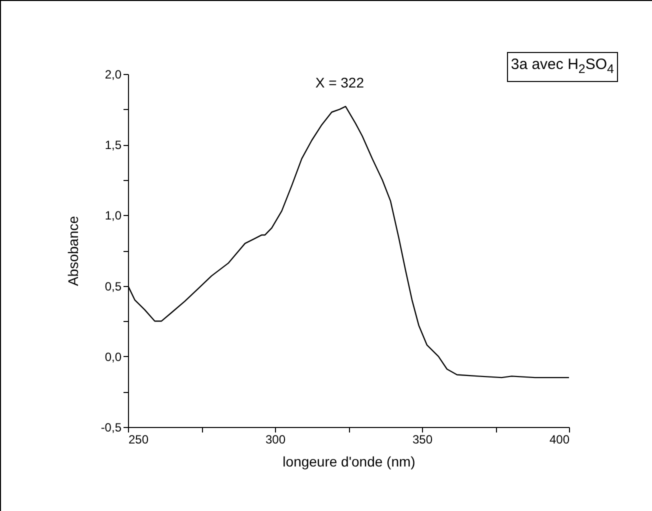 The image size is (652, 511). I want to click on y-tick-label: 0,0, so click(113, 357).